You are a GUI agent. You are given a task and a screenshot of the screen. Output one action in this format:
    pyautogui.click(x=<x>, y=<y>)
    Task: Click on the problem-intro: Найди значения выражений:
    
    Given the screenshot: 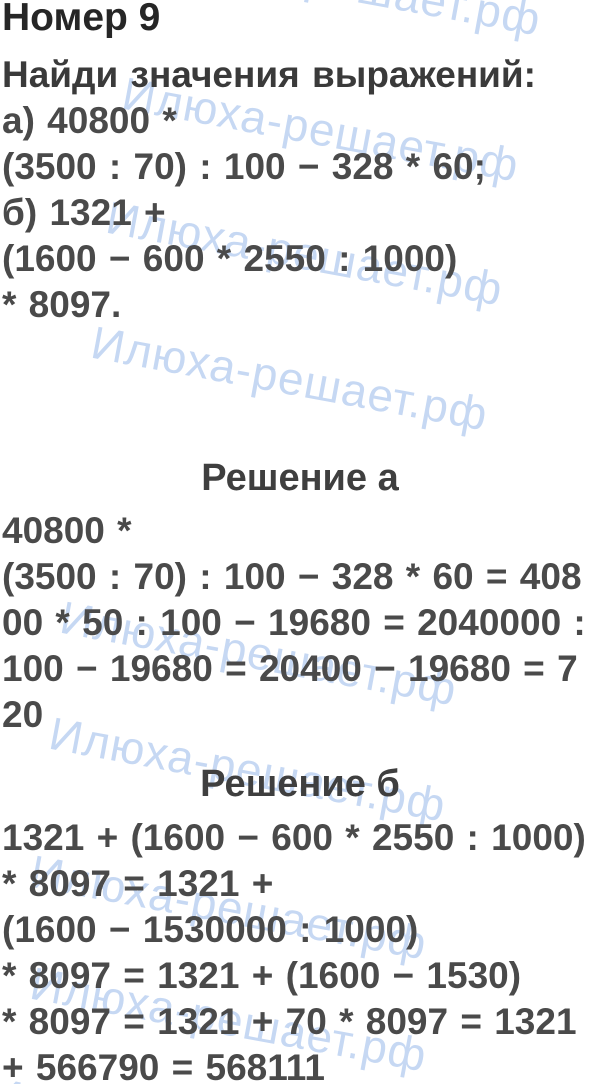 What is the action you would take?
    pyautogui.click(x=269, y=74)
    